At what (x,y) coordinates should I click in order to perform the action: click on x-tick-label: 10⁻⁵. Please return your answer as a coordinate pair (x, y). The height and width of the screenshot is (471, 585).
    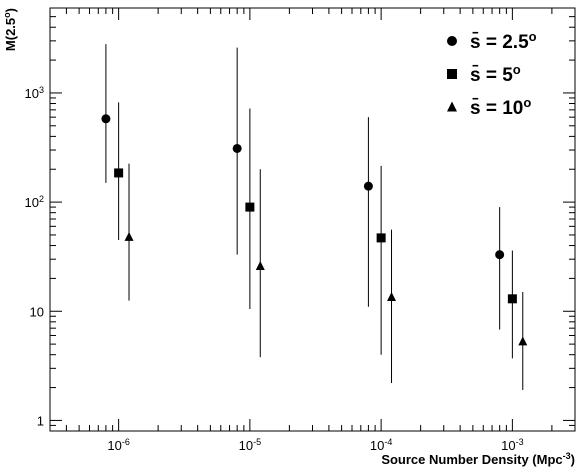
    Looking at the image, I should click on (250, 445).